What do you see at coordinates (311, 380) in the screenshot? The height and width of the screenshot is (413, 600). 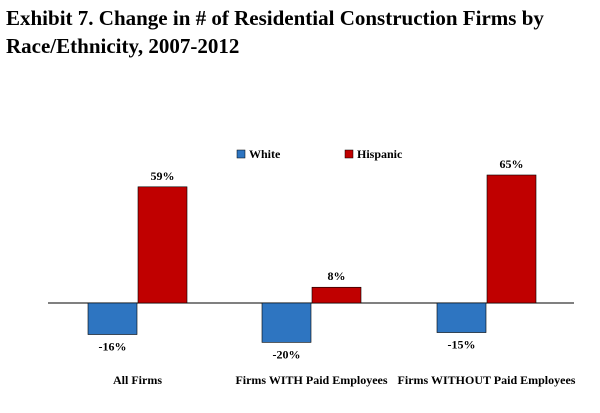 I see `category-label-firms-with-paid-employees: Firms WITH Paid Employees` at bounding box center [311, 380].